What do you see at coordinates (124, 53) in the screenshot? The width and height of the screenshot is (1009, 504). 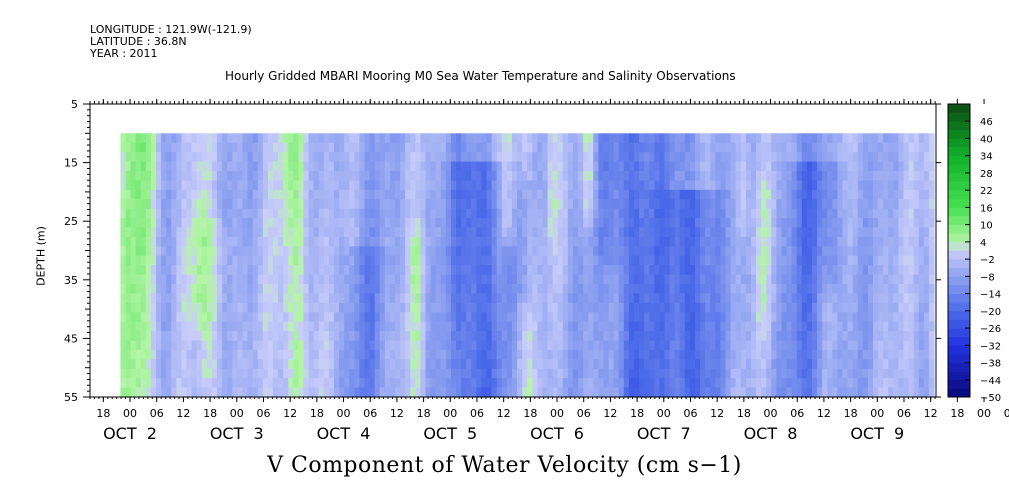 I see `year-label: YEAR : 2011` at bounding box center [124, 53].